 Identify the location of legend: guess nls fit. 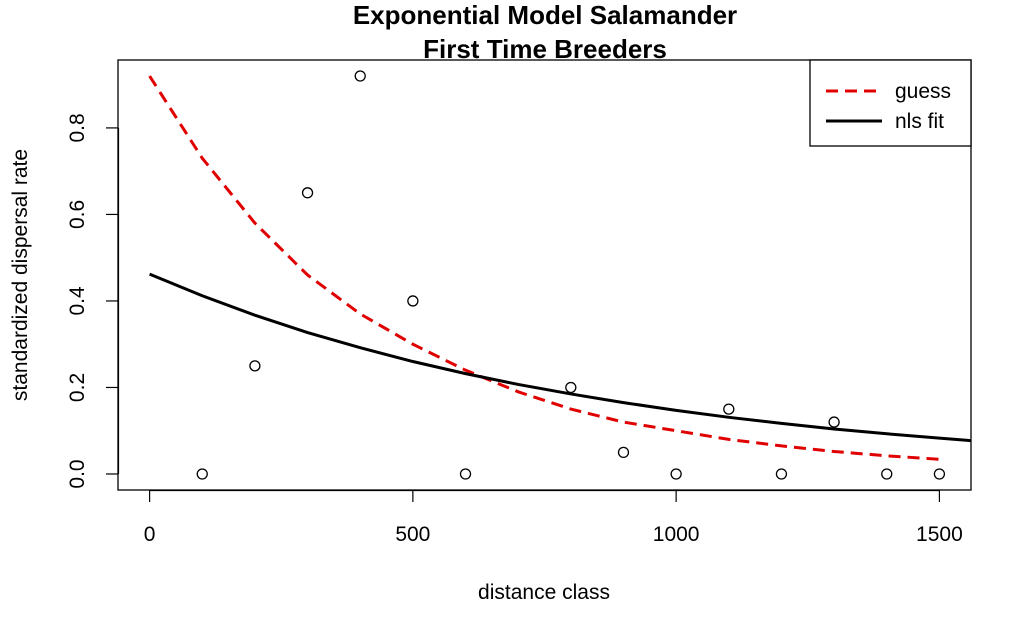
(890, 103).